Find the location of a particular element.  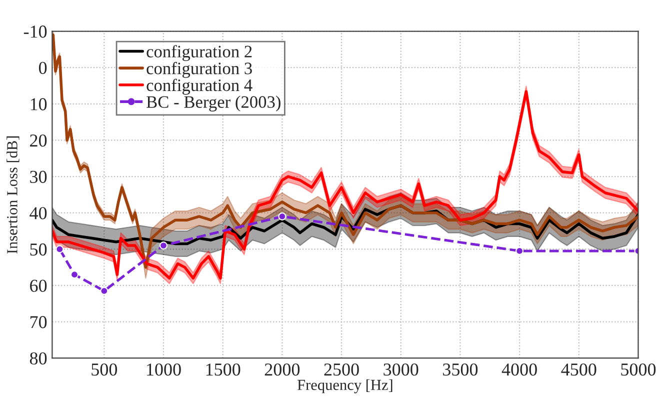

y-tick-label: 50 is located at coordinates (38, 249).